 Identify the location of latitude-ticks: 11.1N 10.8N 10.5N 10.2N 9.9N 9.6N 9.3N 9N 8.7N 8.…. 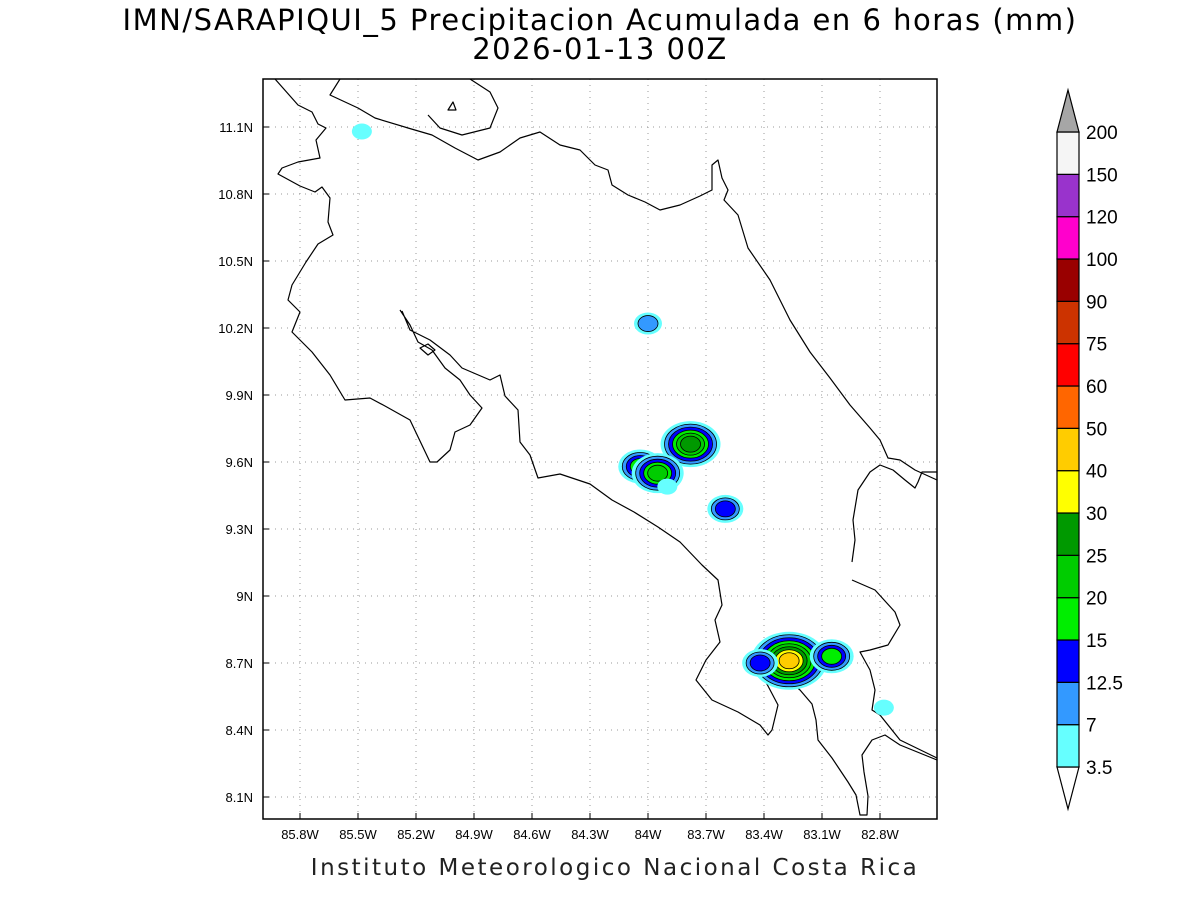
(243, 462).